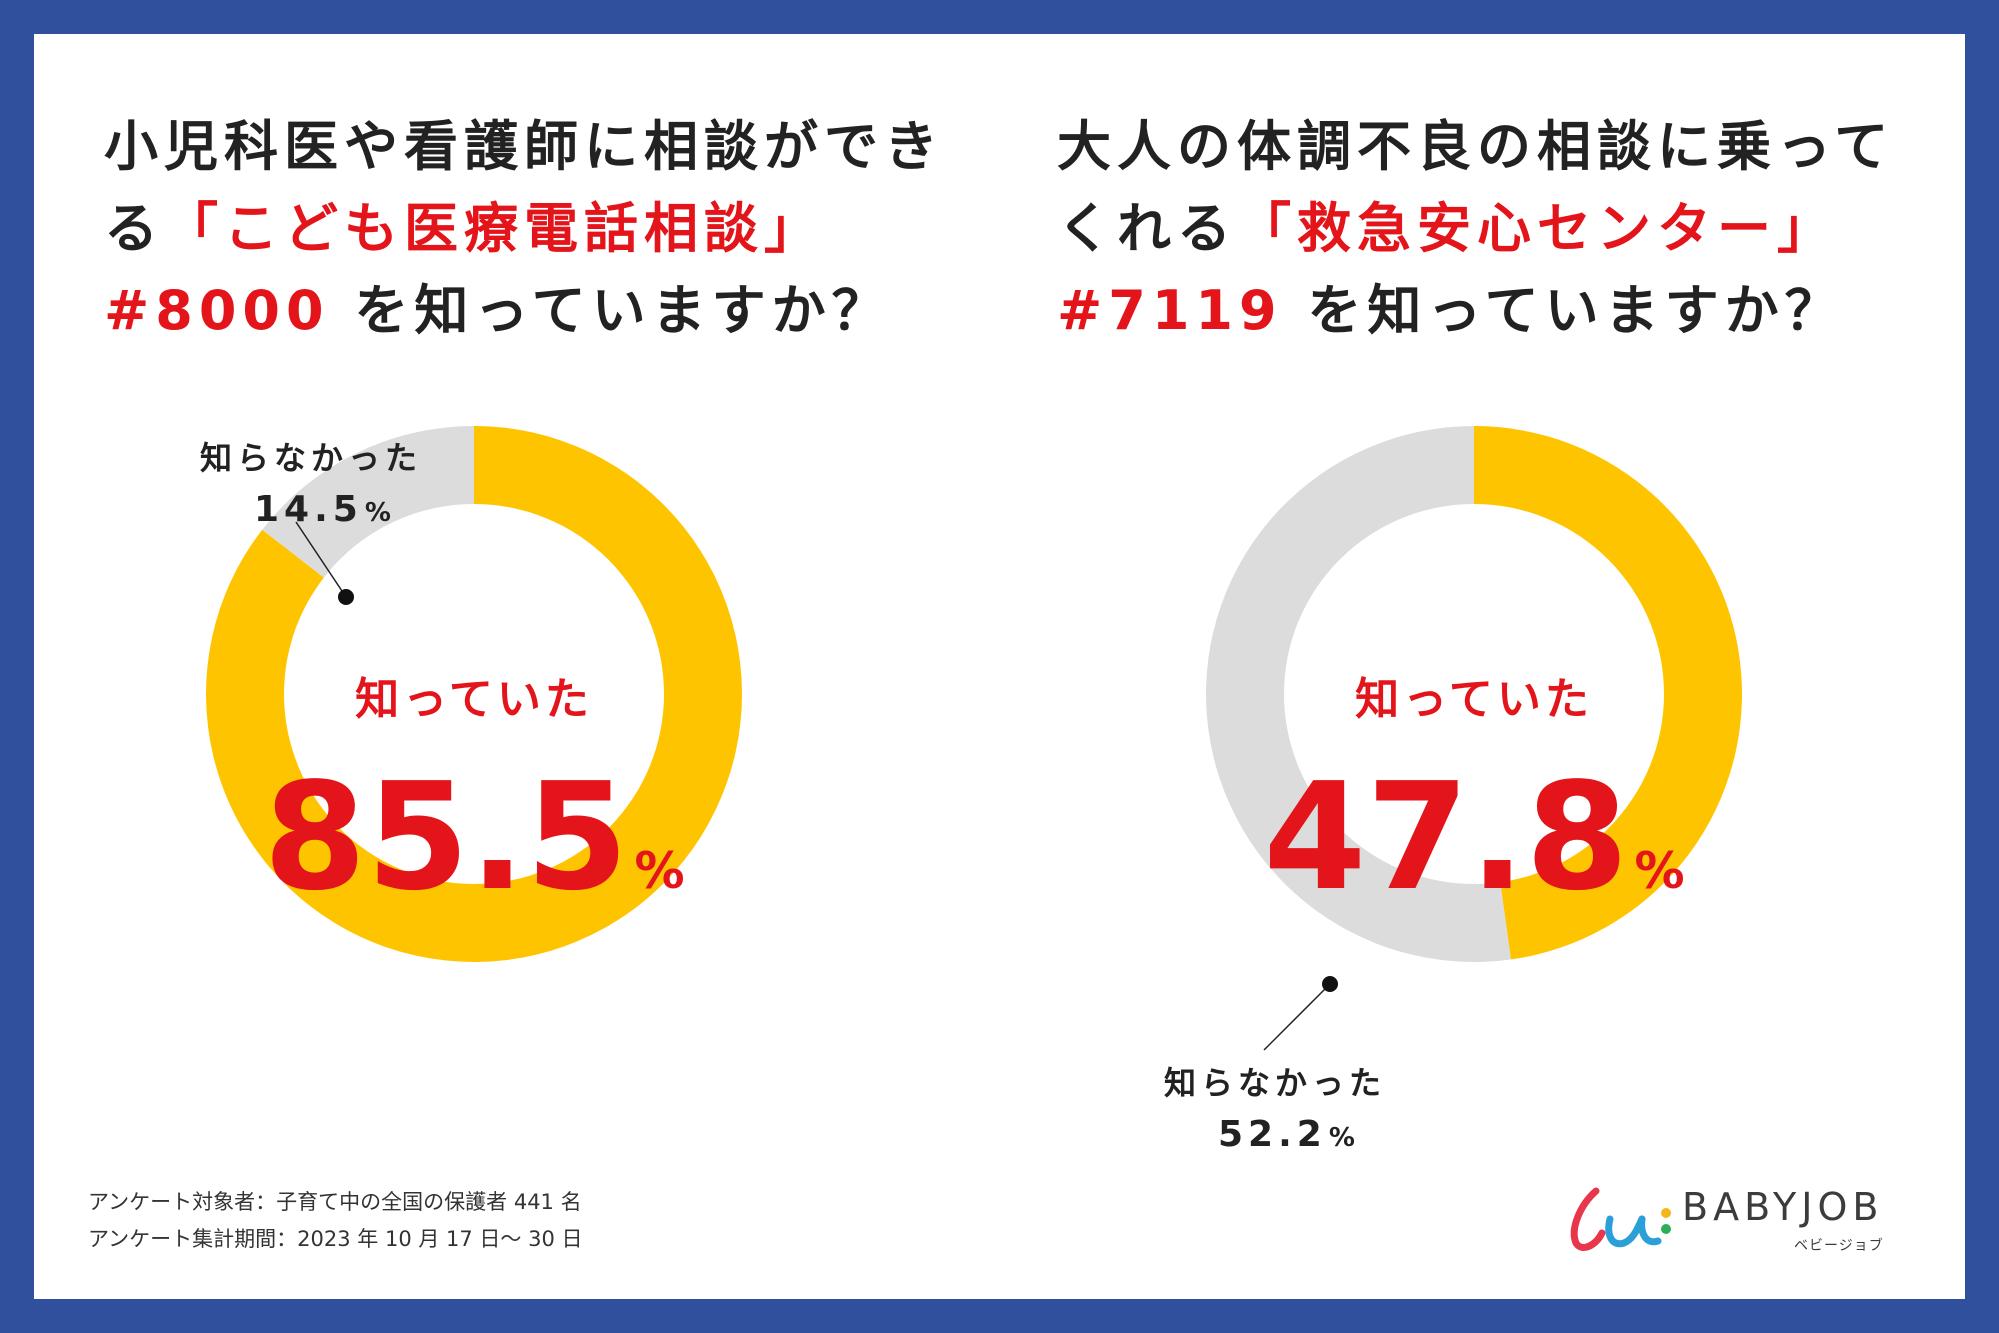 Image resolution: width=1999 pixels, height=1333 pixels. What do you see at coordinates (217, 310) in the screenshot?
I see `title-highlight: #8000` at bounding box center [217, 310].